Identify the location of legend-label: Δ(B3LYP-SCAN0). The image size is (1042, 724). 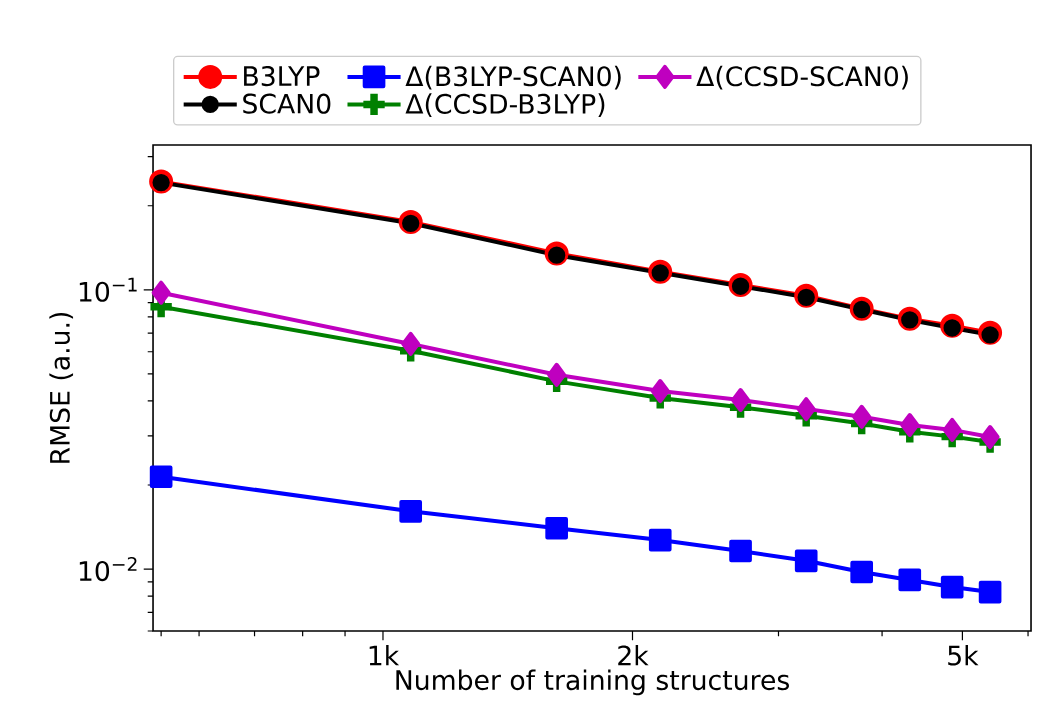
(513, 77).